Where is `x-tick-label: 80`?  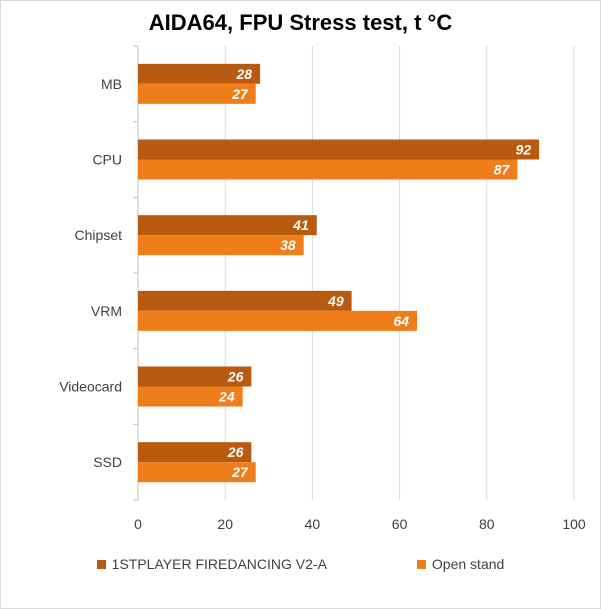
x-tick-label: 80 is located at coordinates (487, 524).